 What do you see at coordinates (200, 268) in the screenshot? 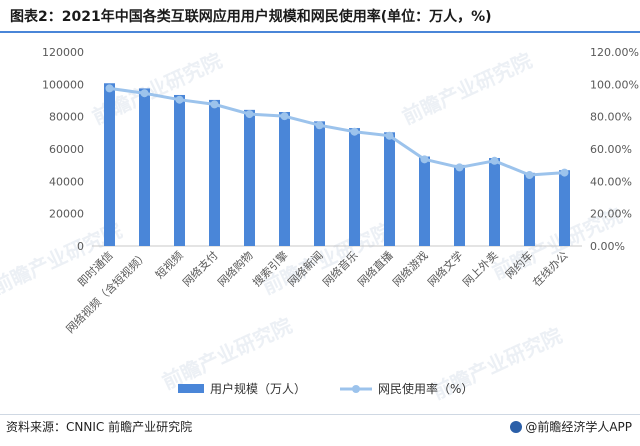
I see `x-tick-label: 网络支付` at bounding box center [200, 268].